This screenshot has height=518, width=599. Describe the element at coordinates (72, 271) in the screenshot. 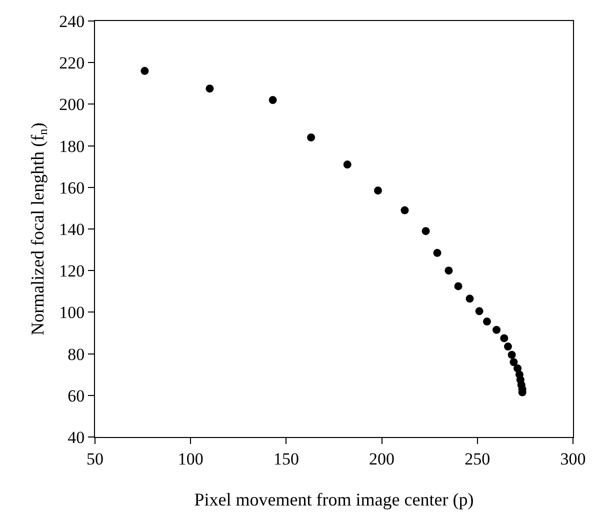

I see `y-tick-label: 120` at that location.